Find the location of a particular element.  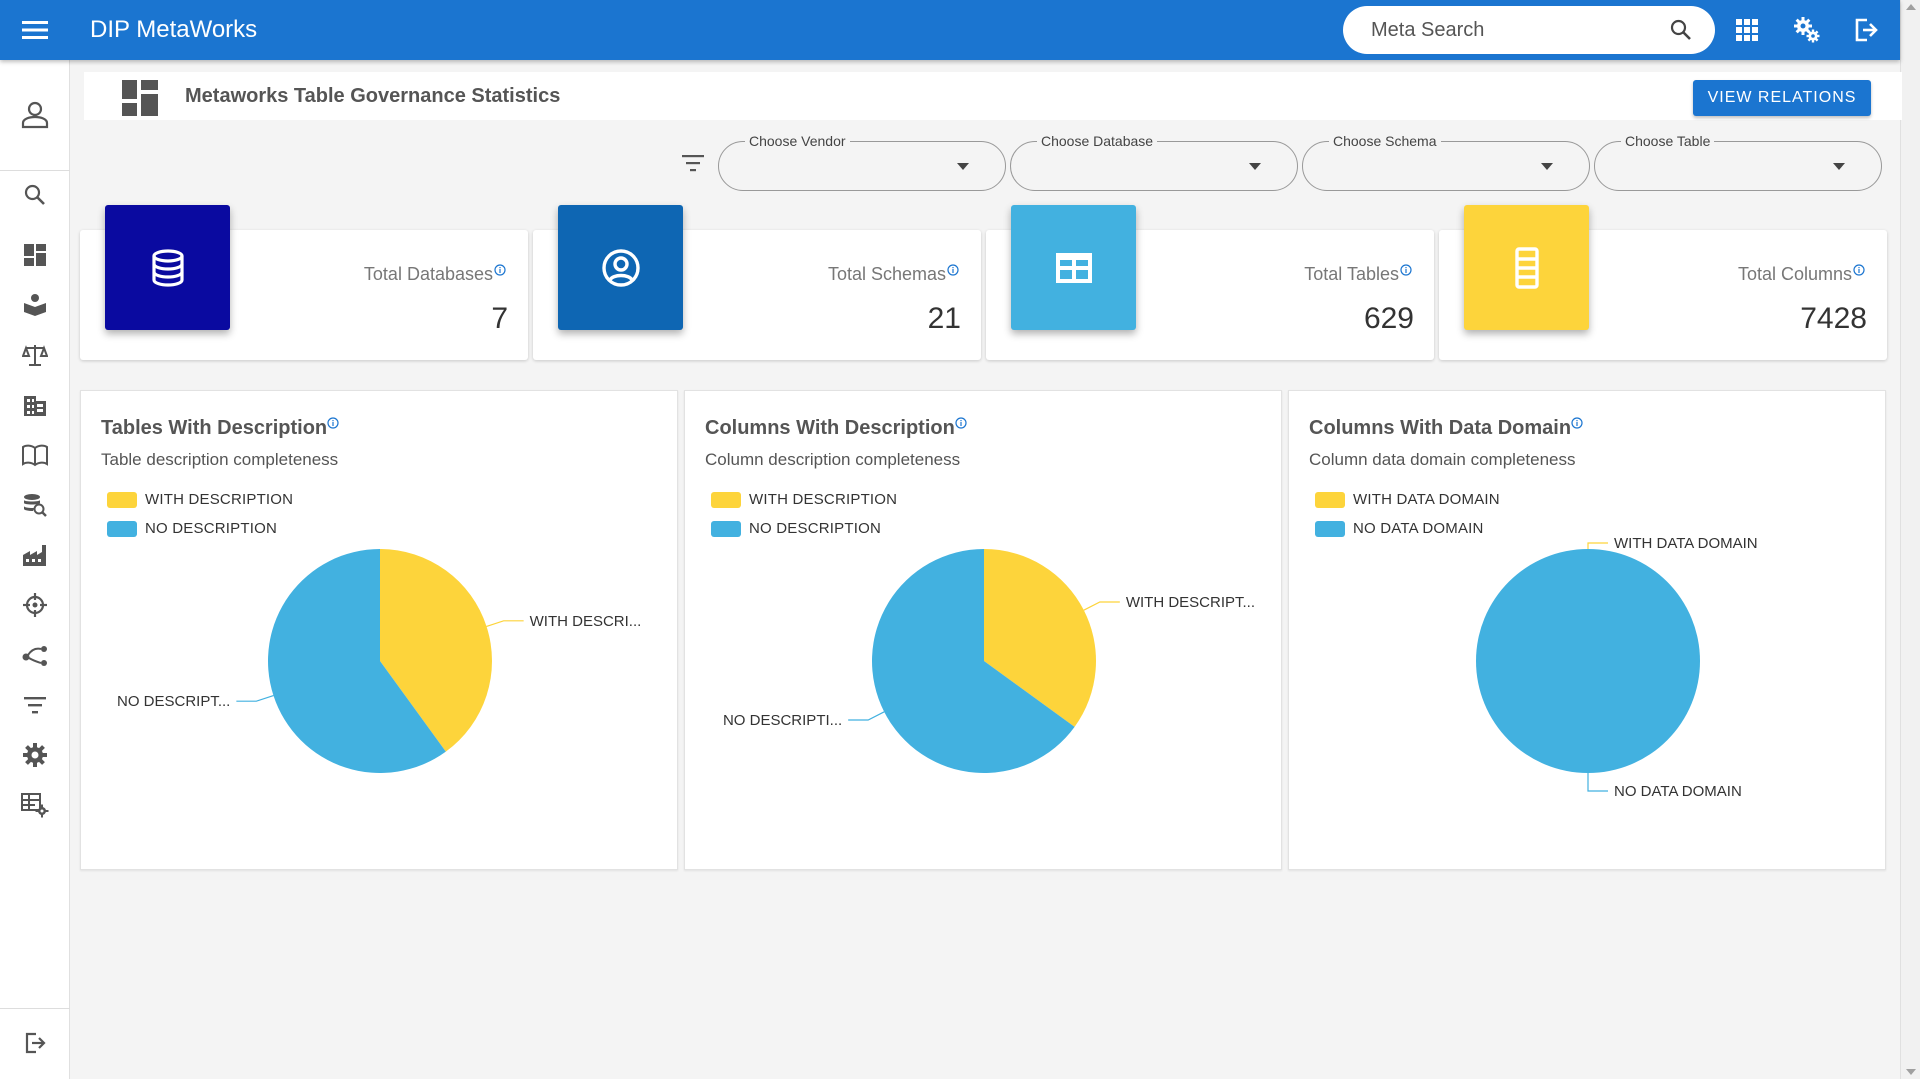

stat-label: Total Columns is located at coordinates (1801, 274).